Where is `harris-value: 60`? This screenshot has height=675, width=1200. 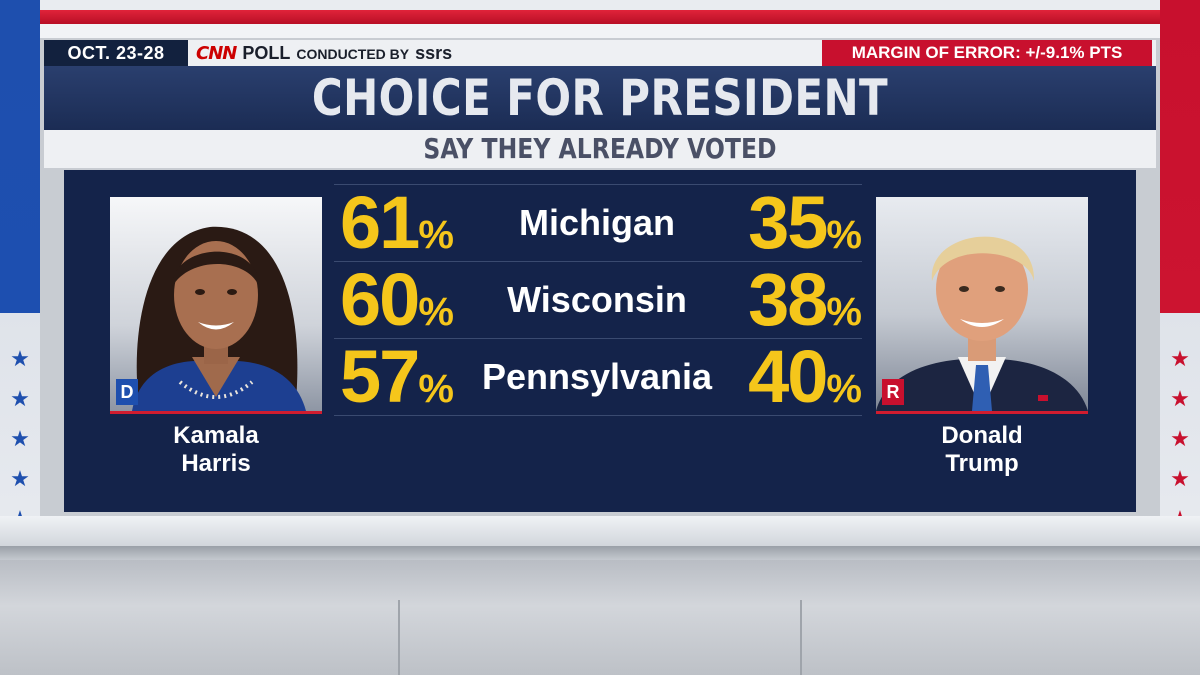
harris-value: 60 is located at coordinates (380, 299).